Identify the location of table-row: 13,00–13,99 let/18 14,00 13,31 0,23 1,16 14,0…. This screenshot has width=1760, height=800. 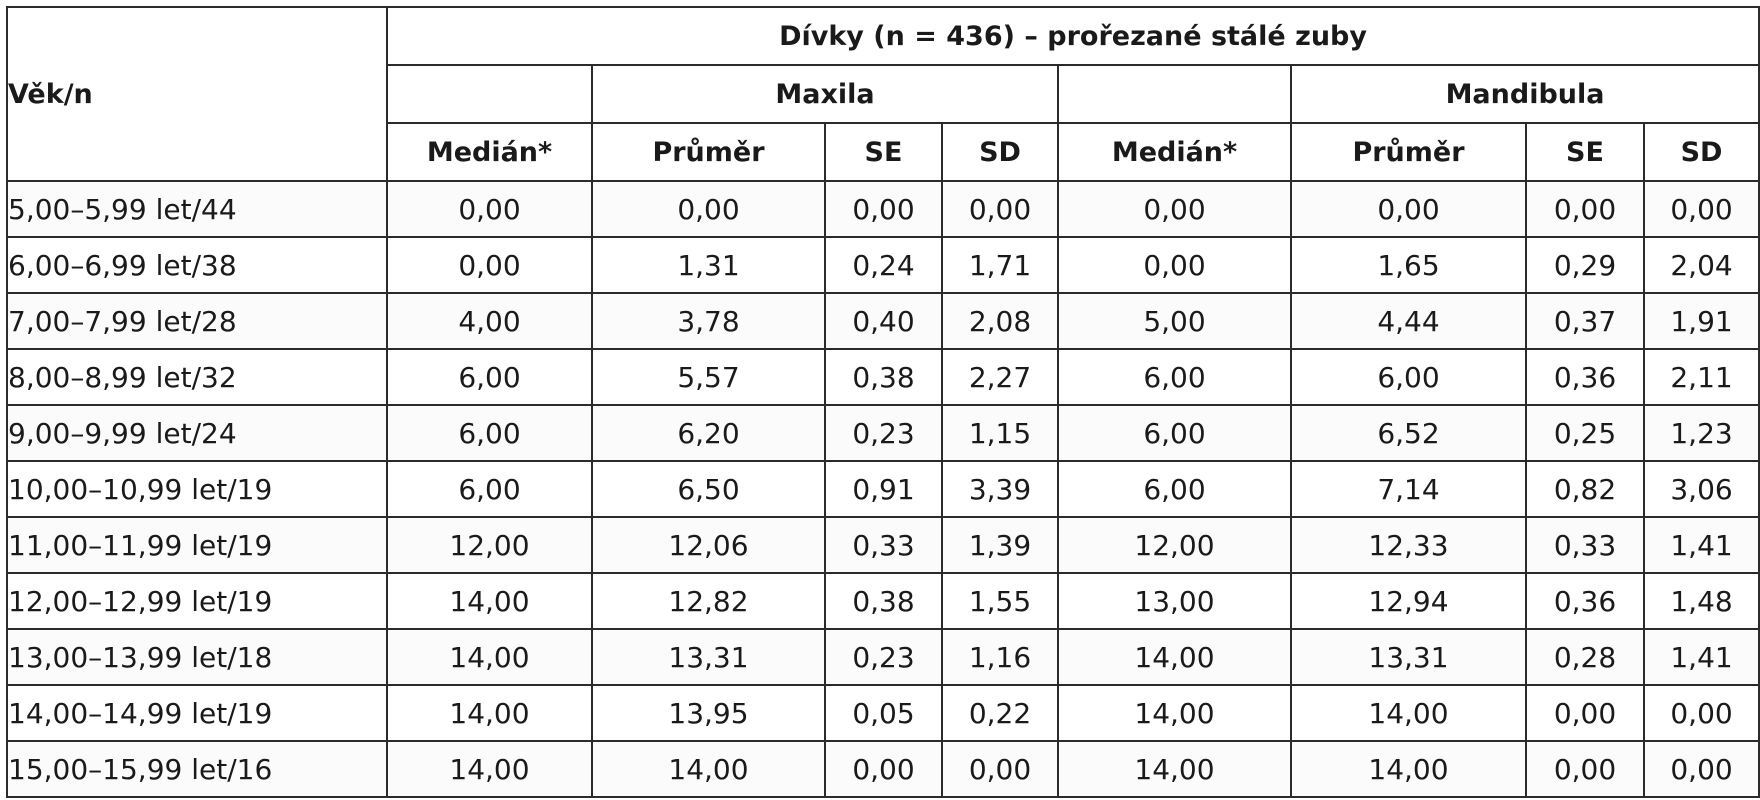
(883, 657).